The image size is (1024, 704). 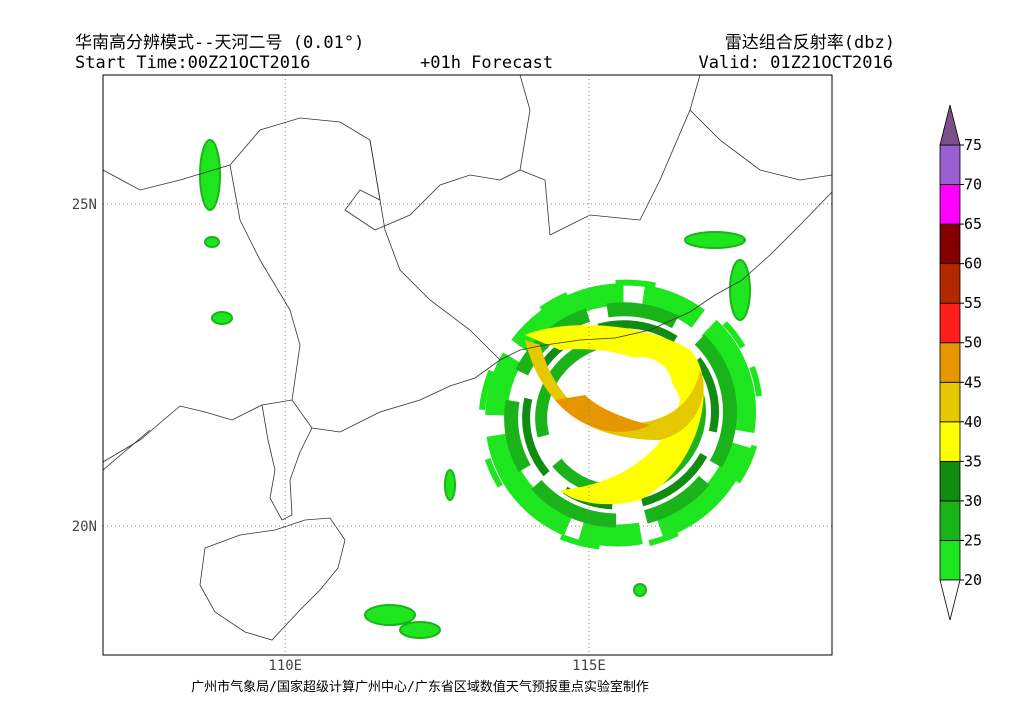 What do you see at coordinates (973, 185) in the screenshot?
I see `colorbar-label: 70` at bounding box center [973, 185].